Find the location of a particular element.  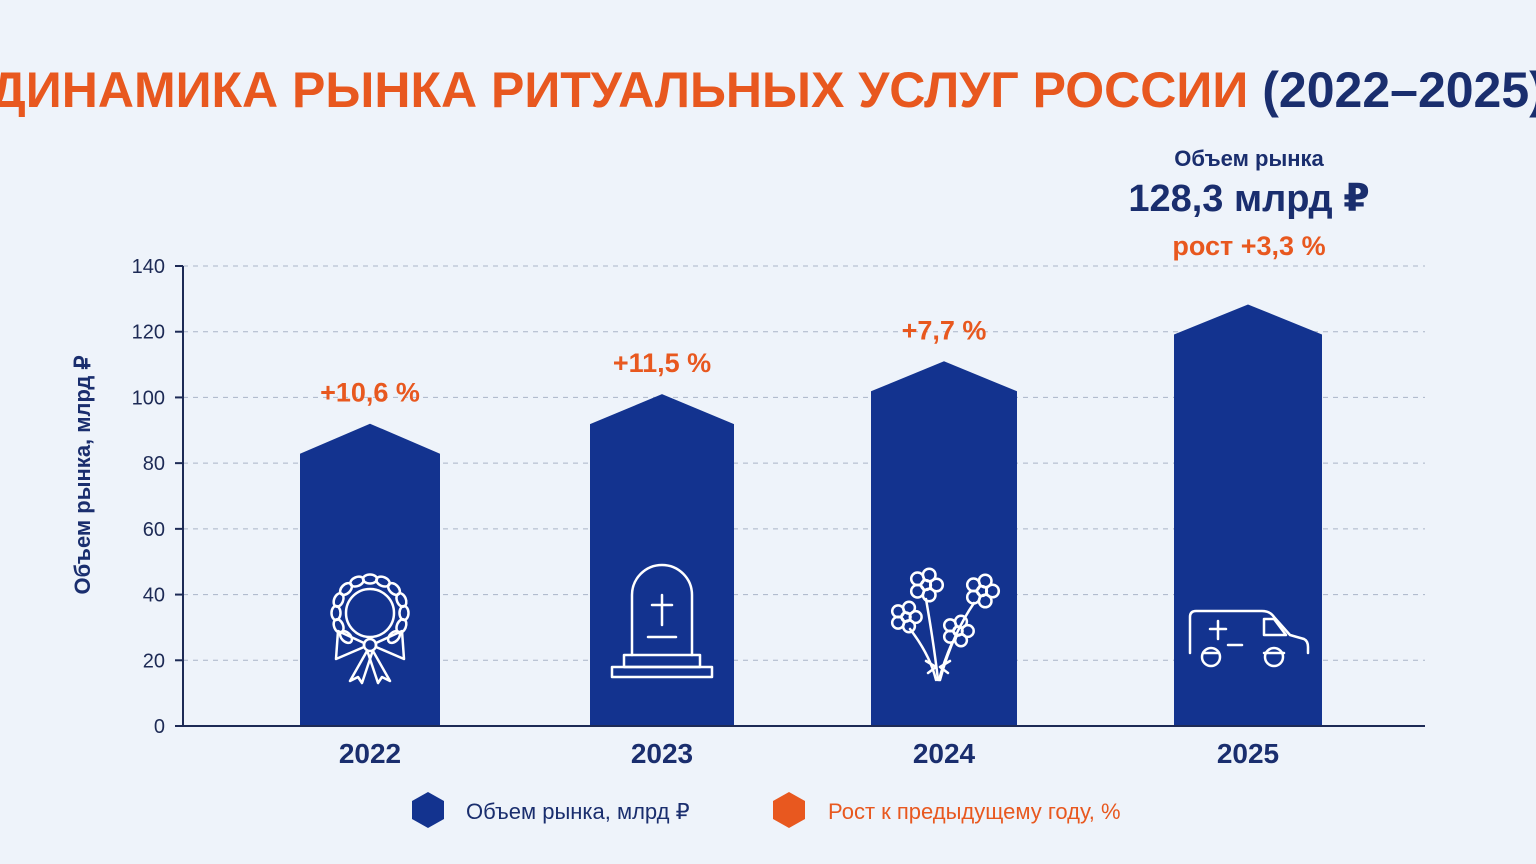

callout-value: 128,3 млрд ₽ is located at coordinates (1248, 199).